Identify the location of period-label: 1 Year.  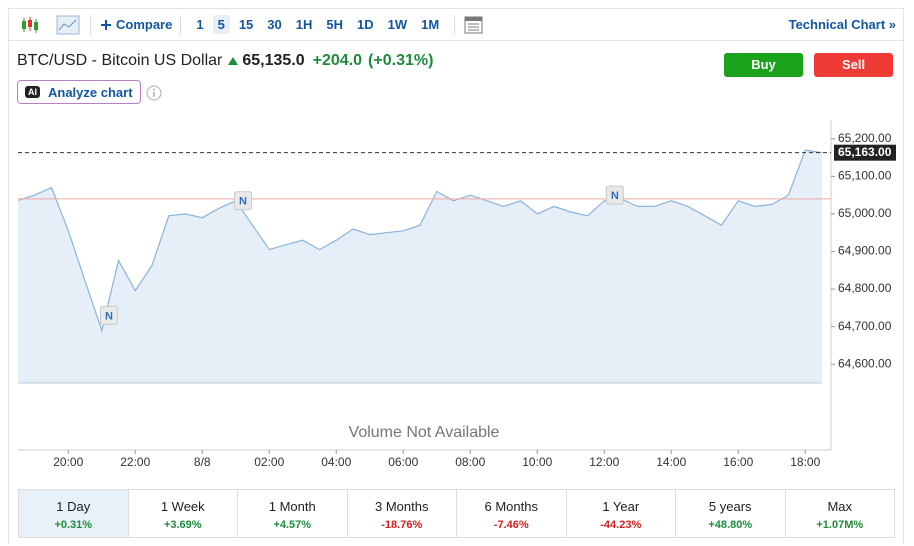
(621, 506).